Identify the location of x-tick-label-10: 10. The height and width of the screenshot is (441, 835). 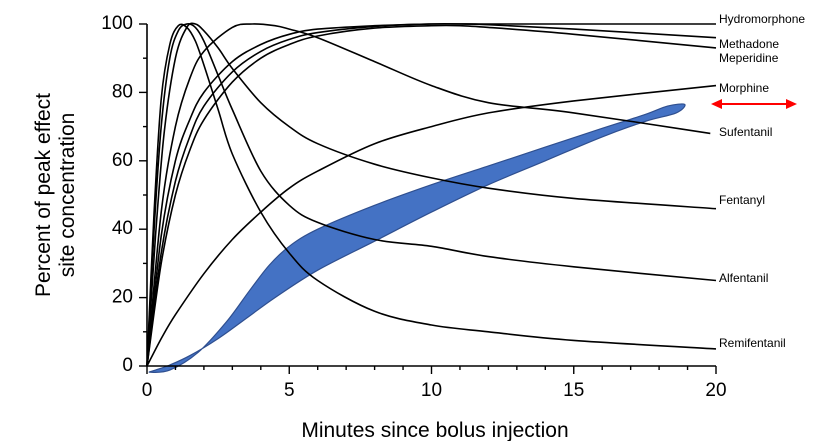
(431, 390).